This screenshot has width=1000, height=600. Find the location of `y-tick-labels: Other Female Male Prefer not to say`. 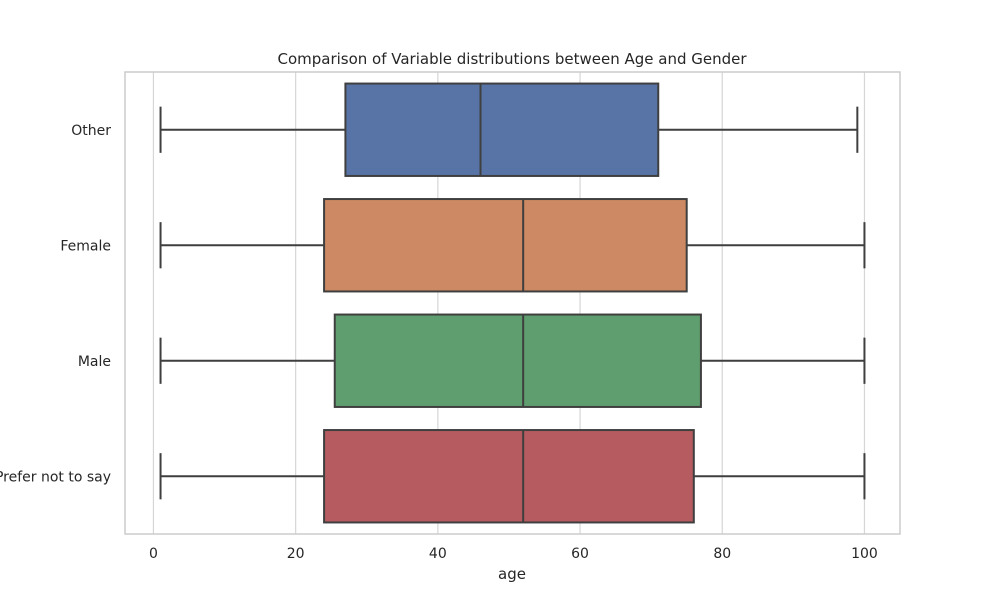

y-tick-labels: Other Female Male Prefer not to say is located at coordinates (55, 304).